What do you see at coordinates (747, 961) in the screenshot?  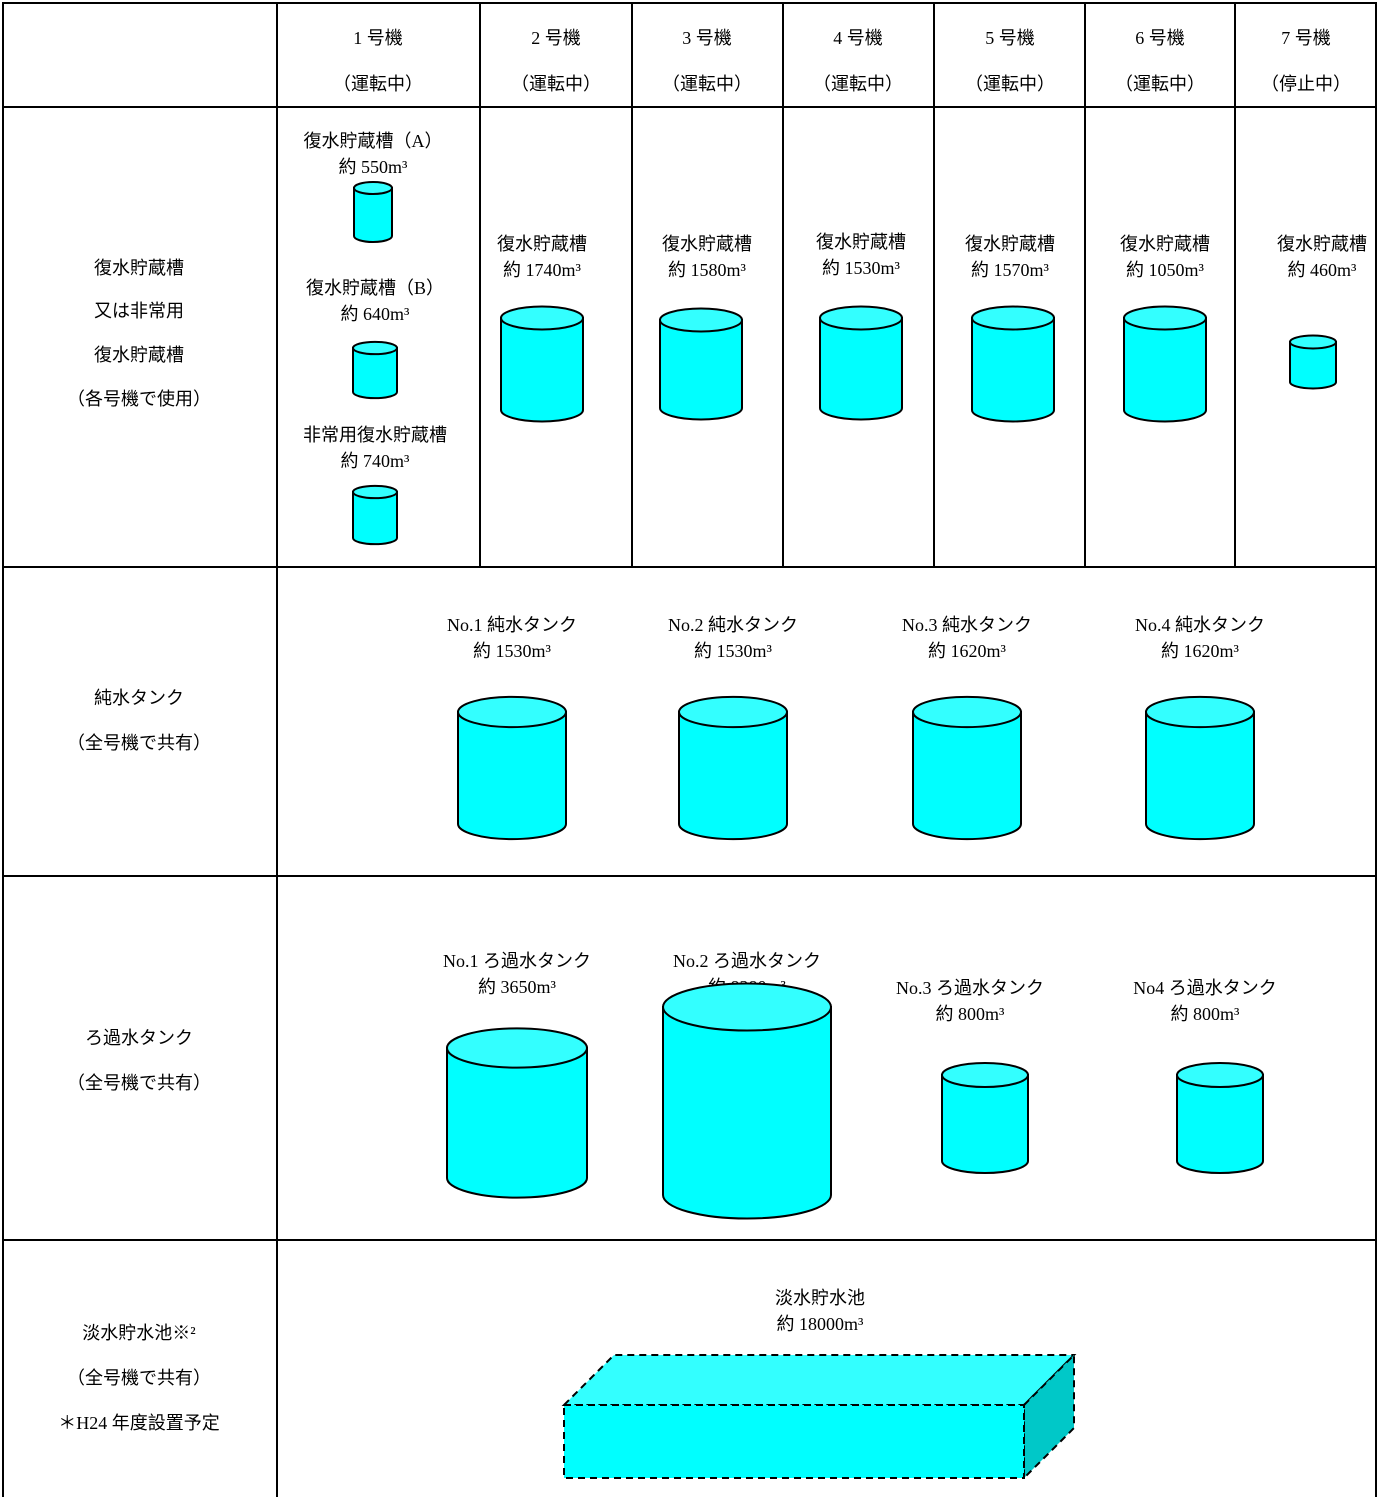 I see `tank-name: No.2 ろ過水タンク` at bounding box center [747, 961].